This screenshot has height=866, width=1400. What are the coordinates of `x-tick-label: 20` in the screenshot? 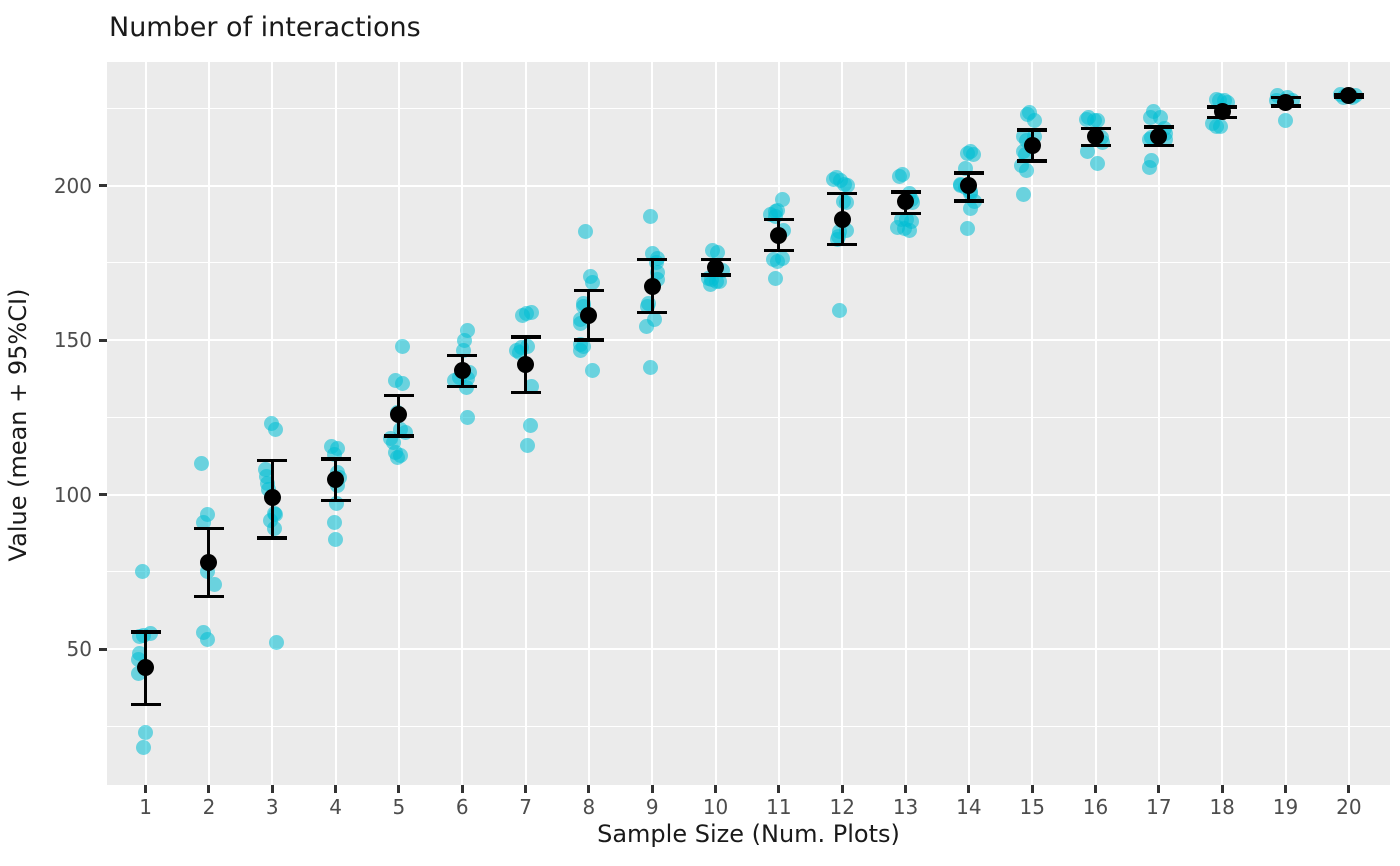 It's located at (1349, 807).